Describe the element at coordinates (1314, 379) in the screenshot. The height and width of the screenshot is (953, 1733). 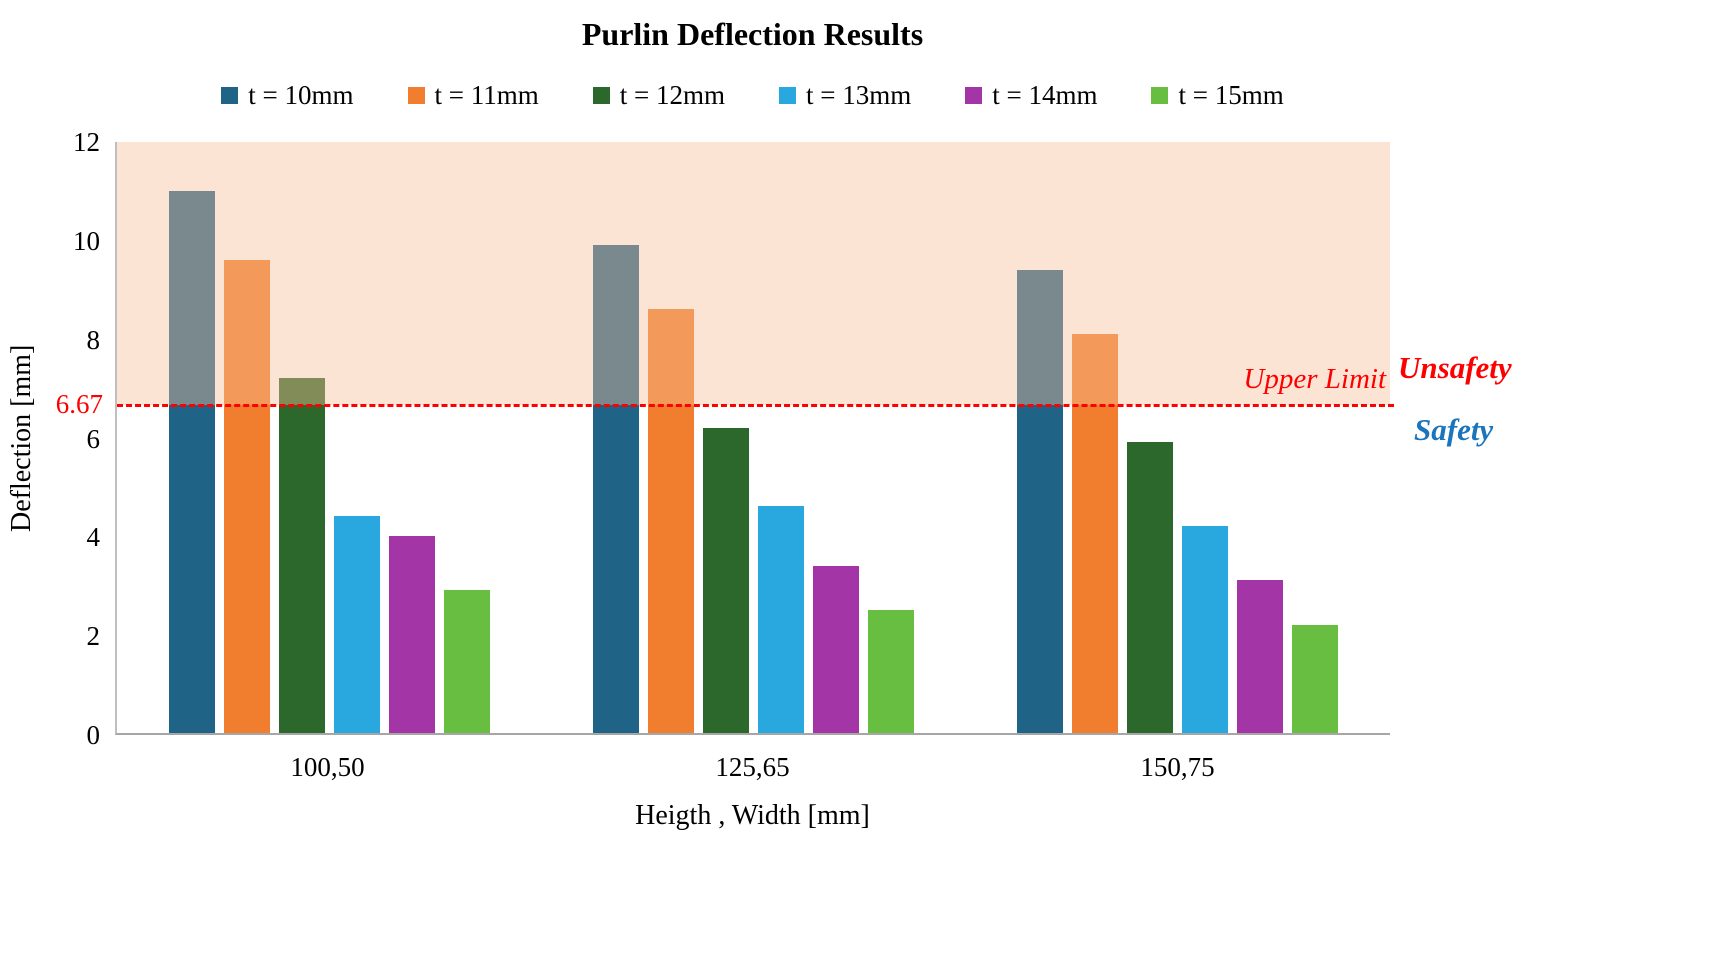
I see `upper-limit-label: Upper Limit` at that location.